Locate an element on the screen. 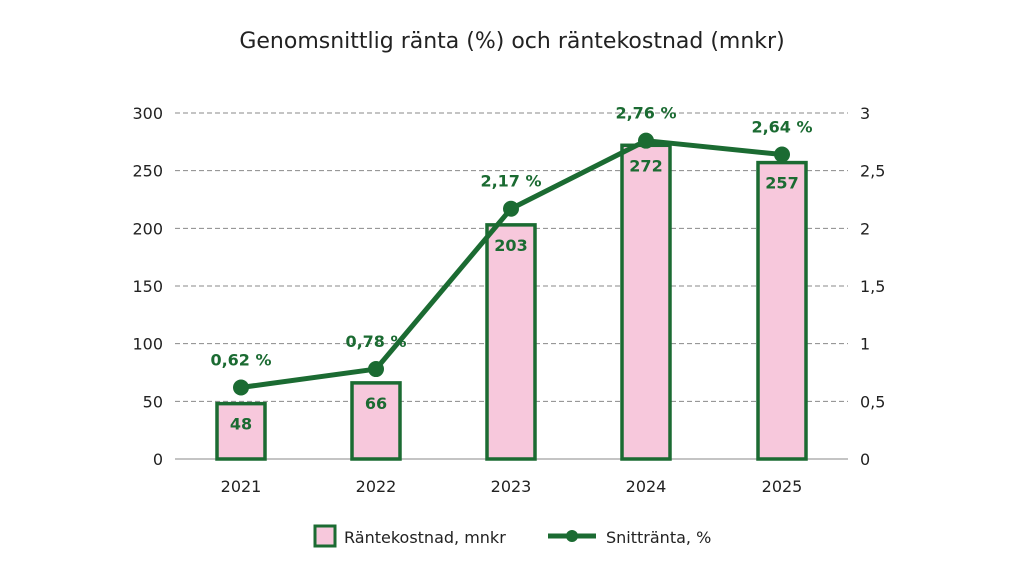  bar-data-label: 203 is located at coordinates (510, 245).